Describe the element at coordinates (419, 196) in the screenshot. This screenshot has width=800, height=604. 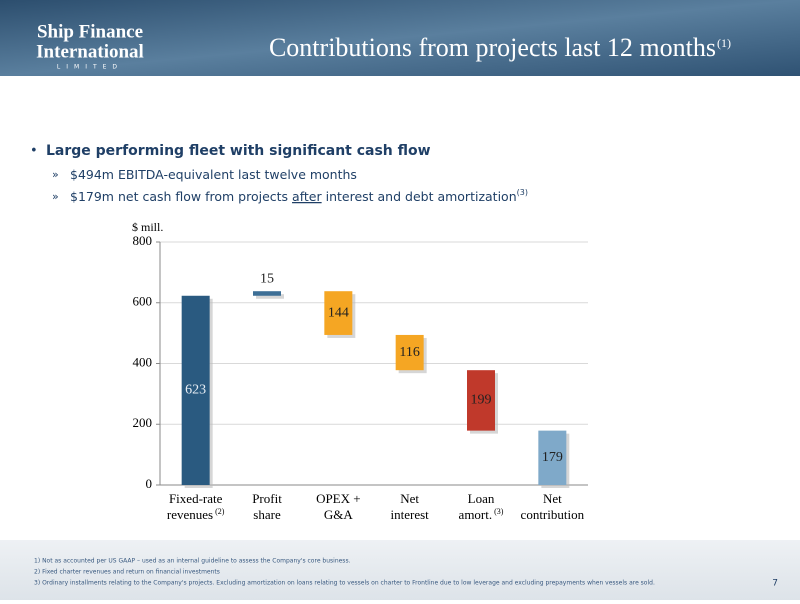
I see `sub-bullet-part: interest and debt amortization` at that location.